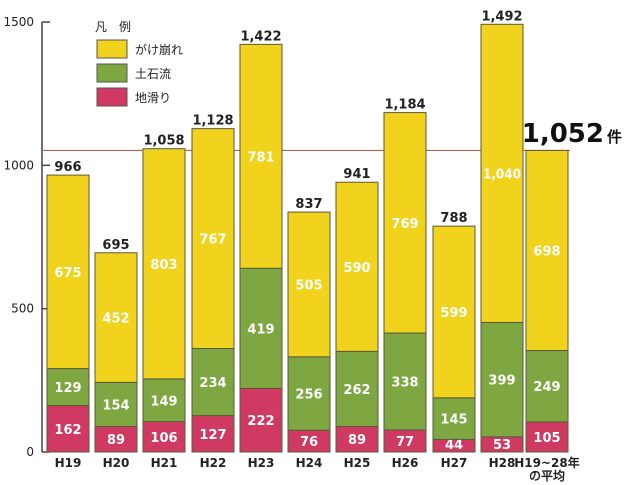 The image size is (633, 485). Describe the element at coordinates (357, 463) in the screenshot. I see `x-tick-label: H25` at that location.